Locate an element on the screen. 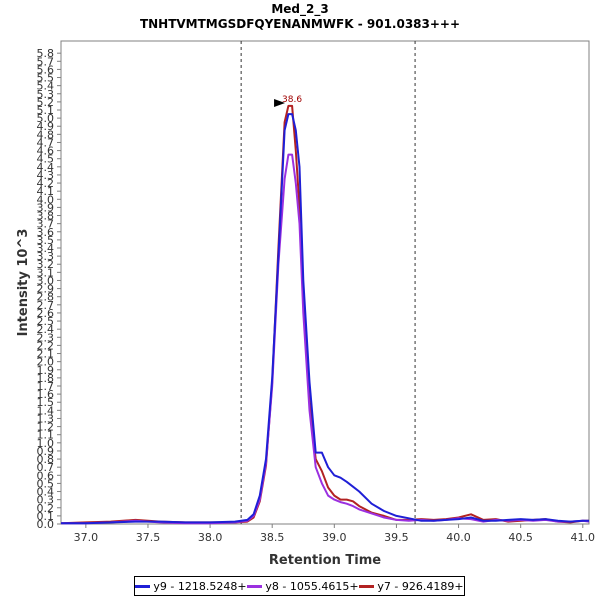 The image size is (600, 600). x-tick-label: 37.0 is located at coordinates (86, 537).